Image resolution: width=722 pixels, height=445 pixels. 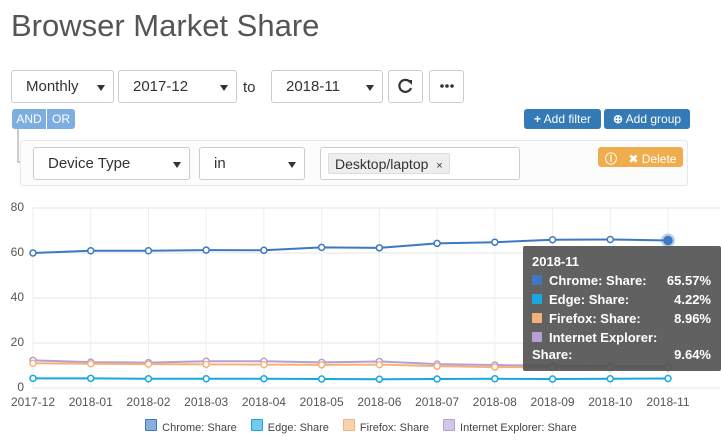 What do you see at coordinates (148, 402) in the screenshot?
I see `x-tick-label: 2018-02` at bounding box center [148, 402].